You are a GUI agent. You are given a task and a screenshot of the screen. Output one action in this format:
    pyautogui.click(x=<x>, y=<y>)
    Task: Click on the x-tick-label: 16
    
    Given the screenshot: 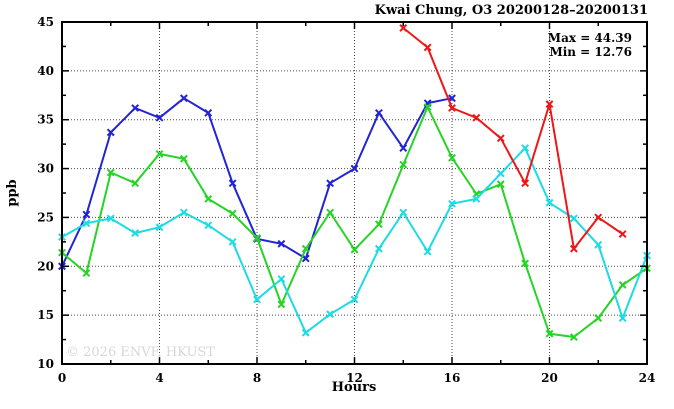 What is the action you would take?
    pyautogui.click(x=452, y=378)
    